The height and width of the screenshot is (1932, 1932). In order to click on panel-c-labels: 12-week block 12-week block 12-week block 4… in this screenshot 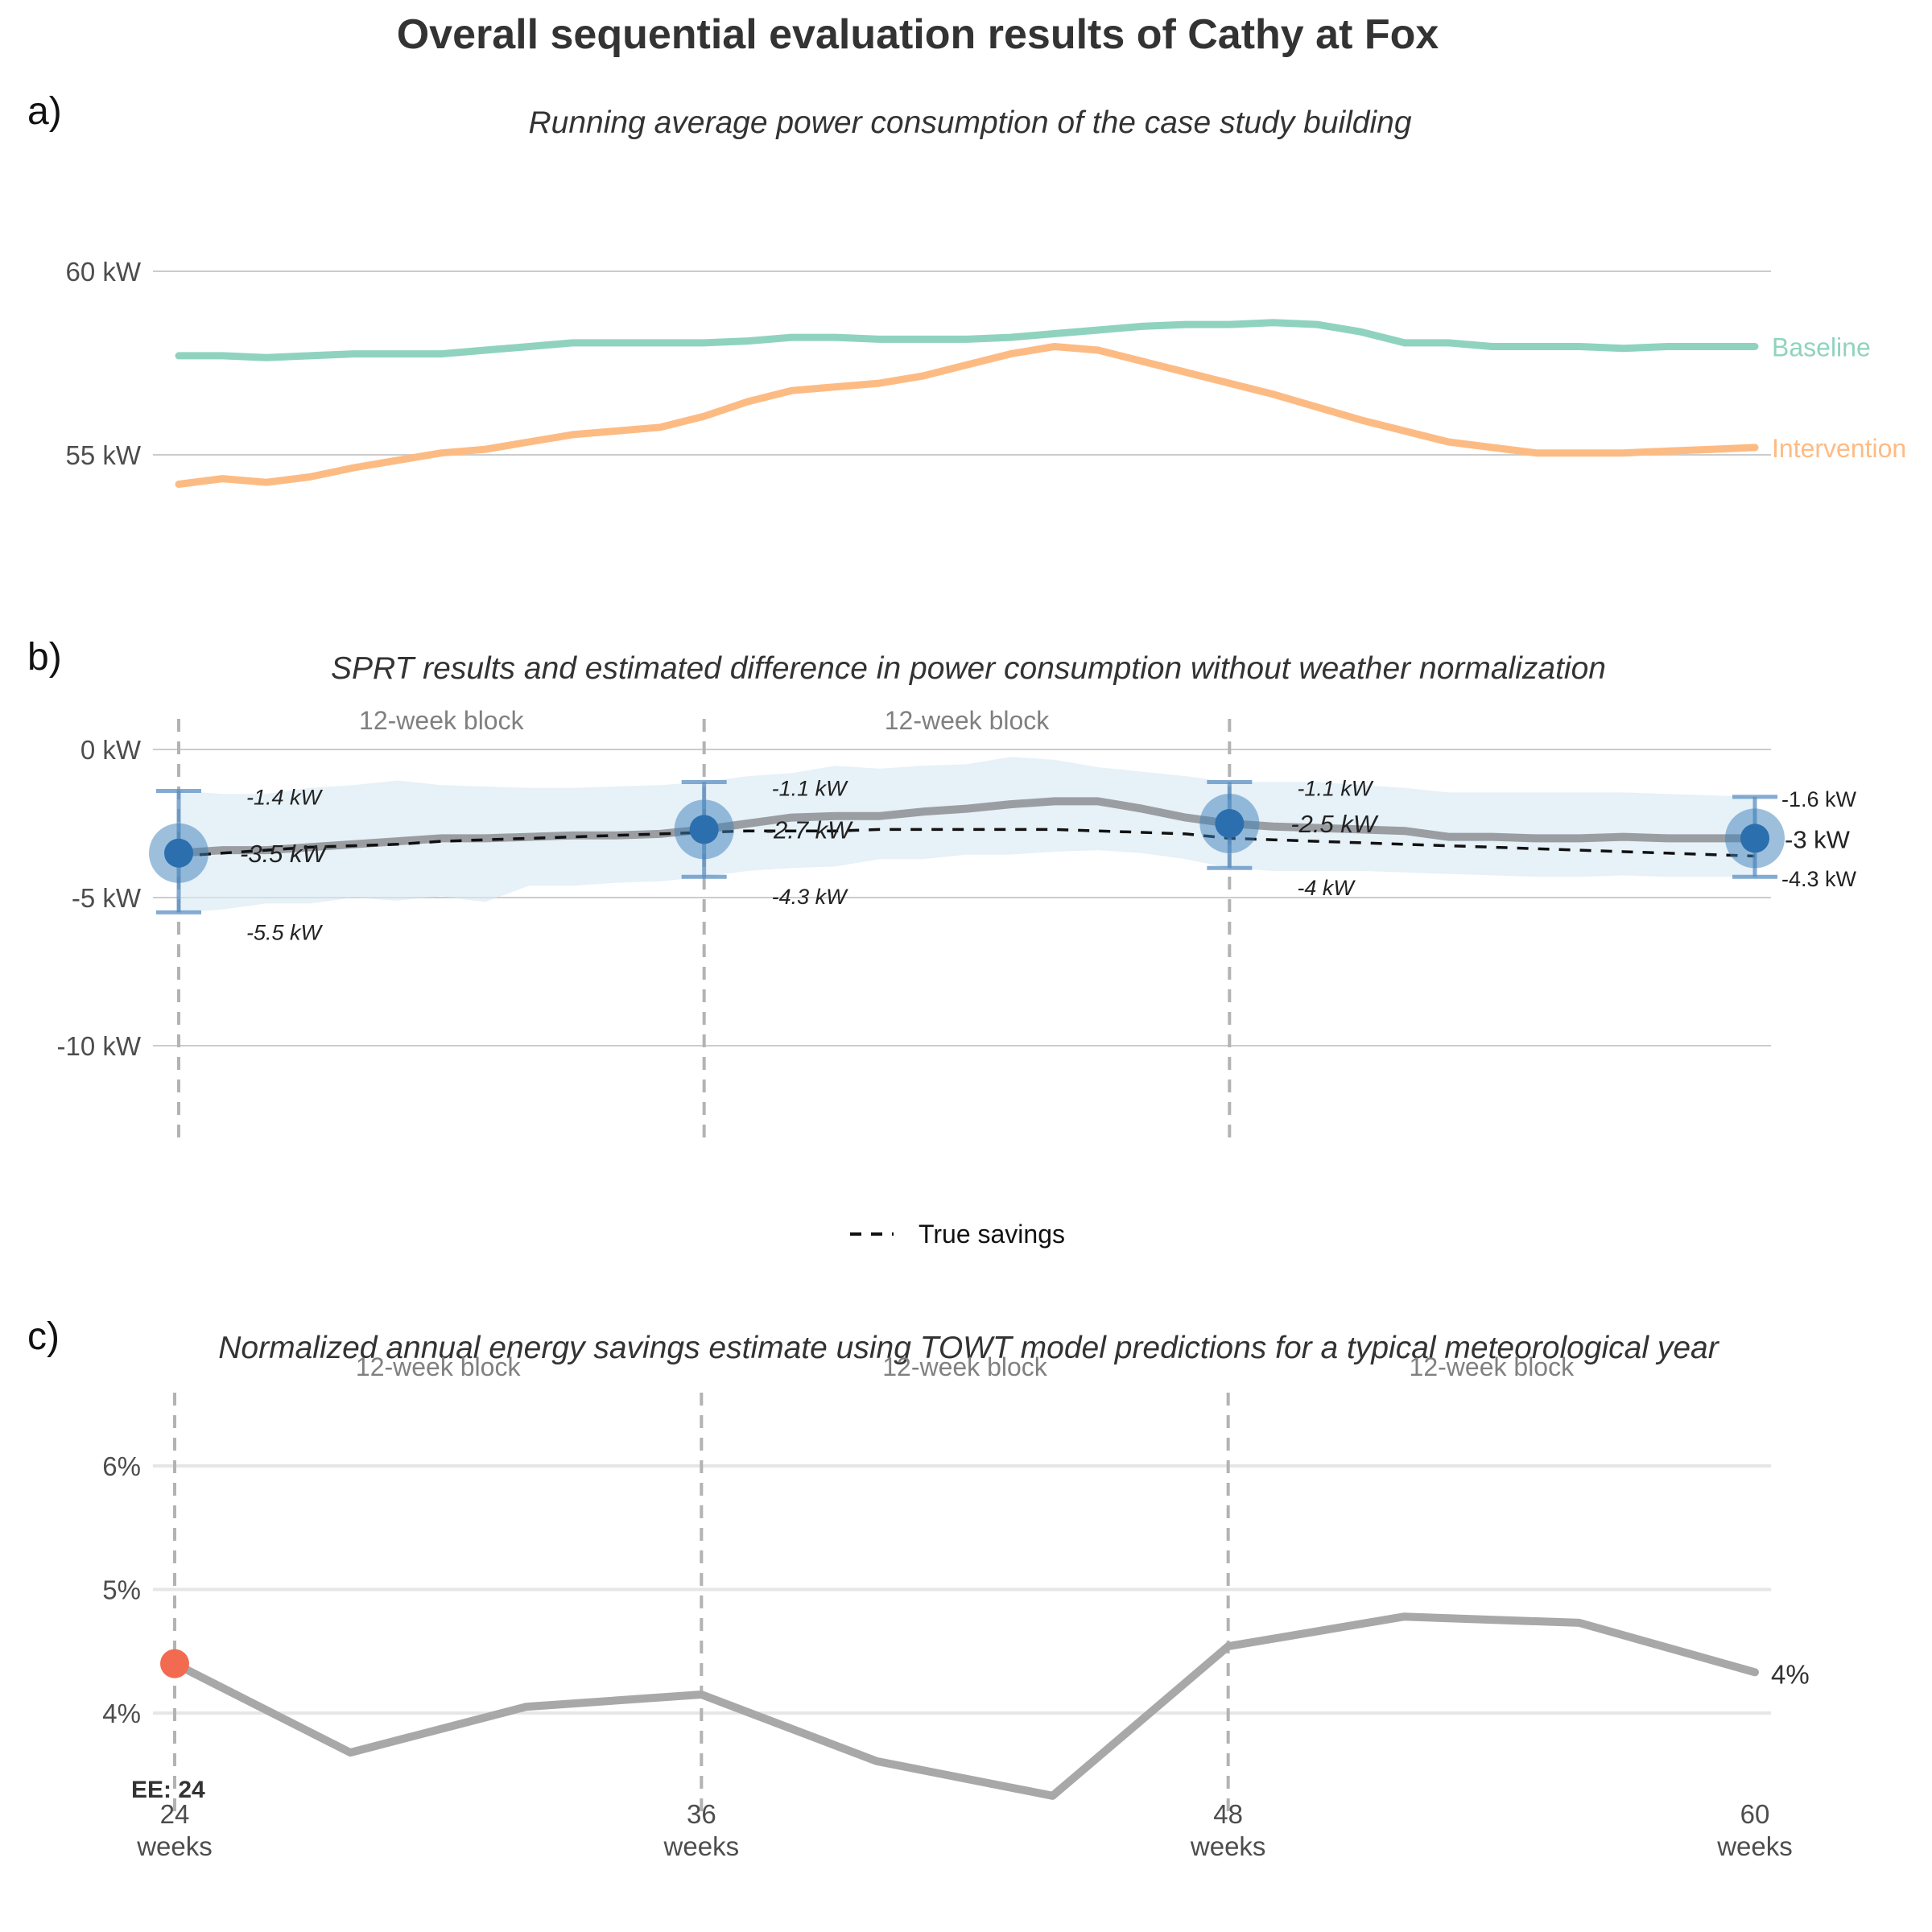, I will do `click(1083, 1520)`.